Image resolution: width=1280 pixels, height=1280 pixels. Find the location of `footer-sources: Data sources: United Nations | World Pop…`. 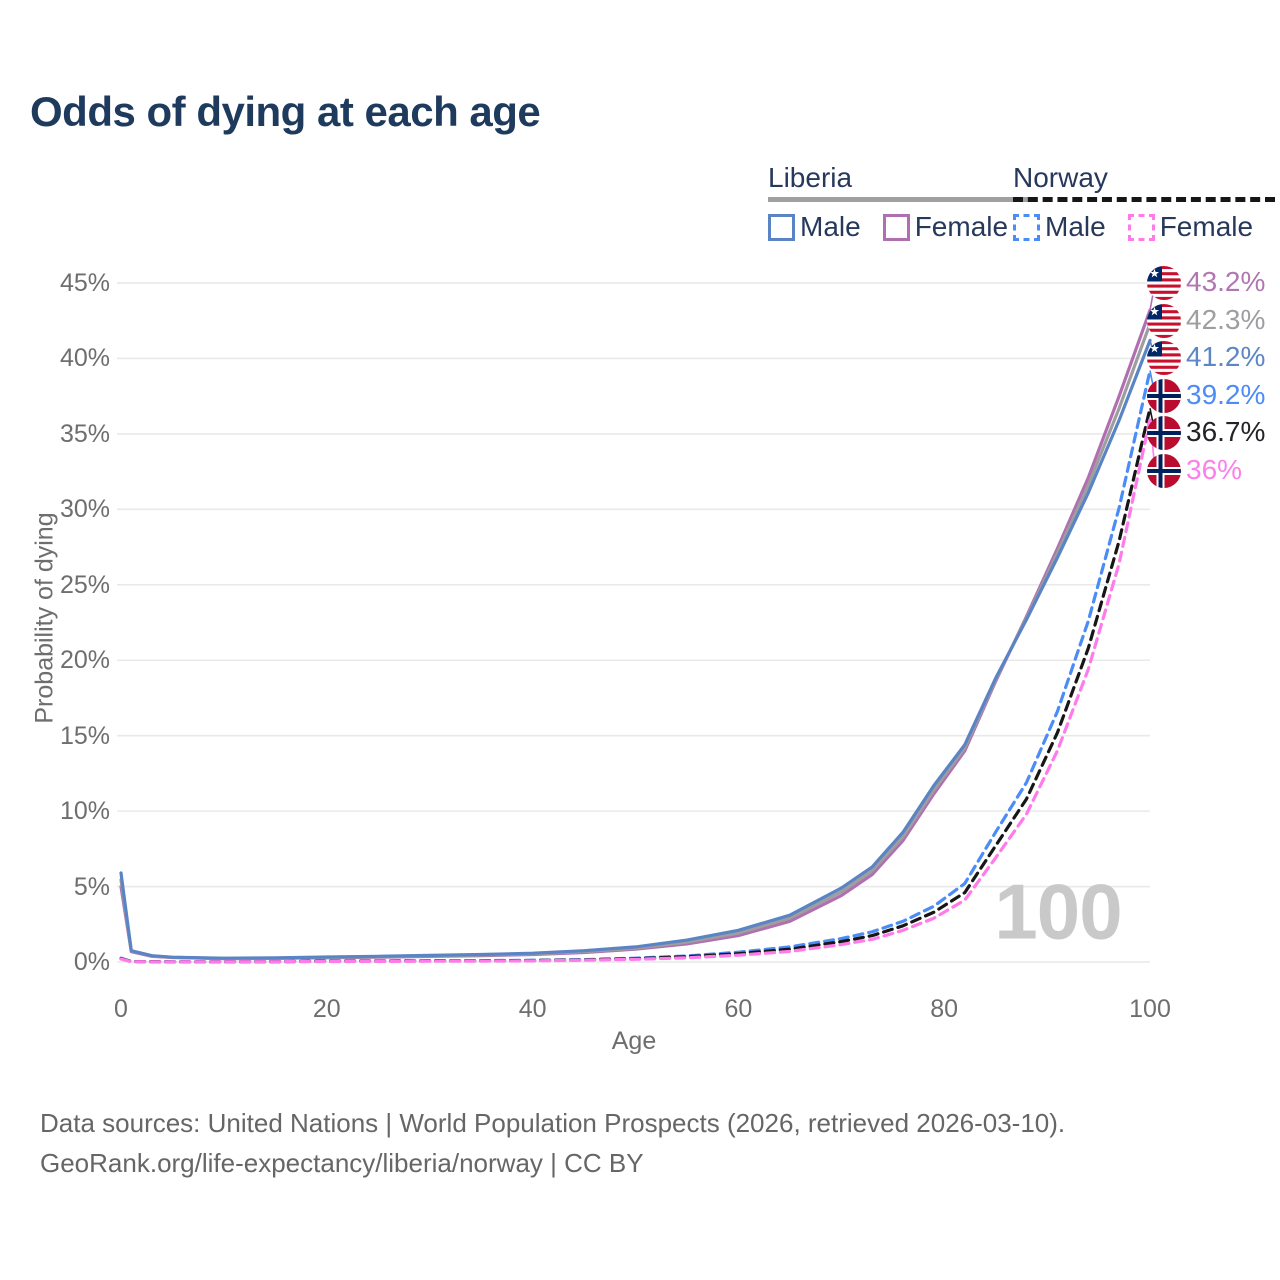

footer-sources: Data sources: United Nations | World Pop… is located at coordinates (553, 1123).